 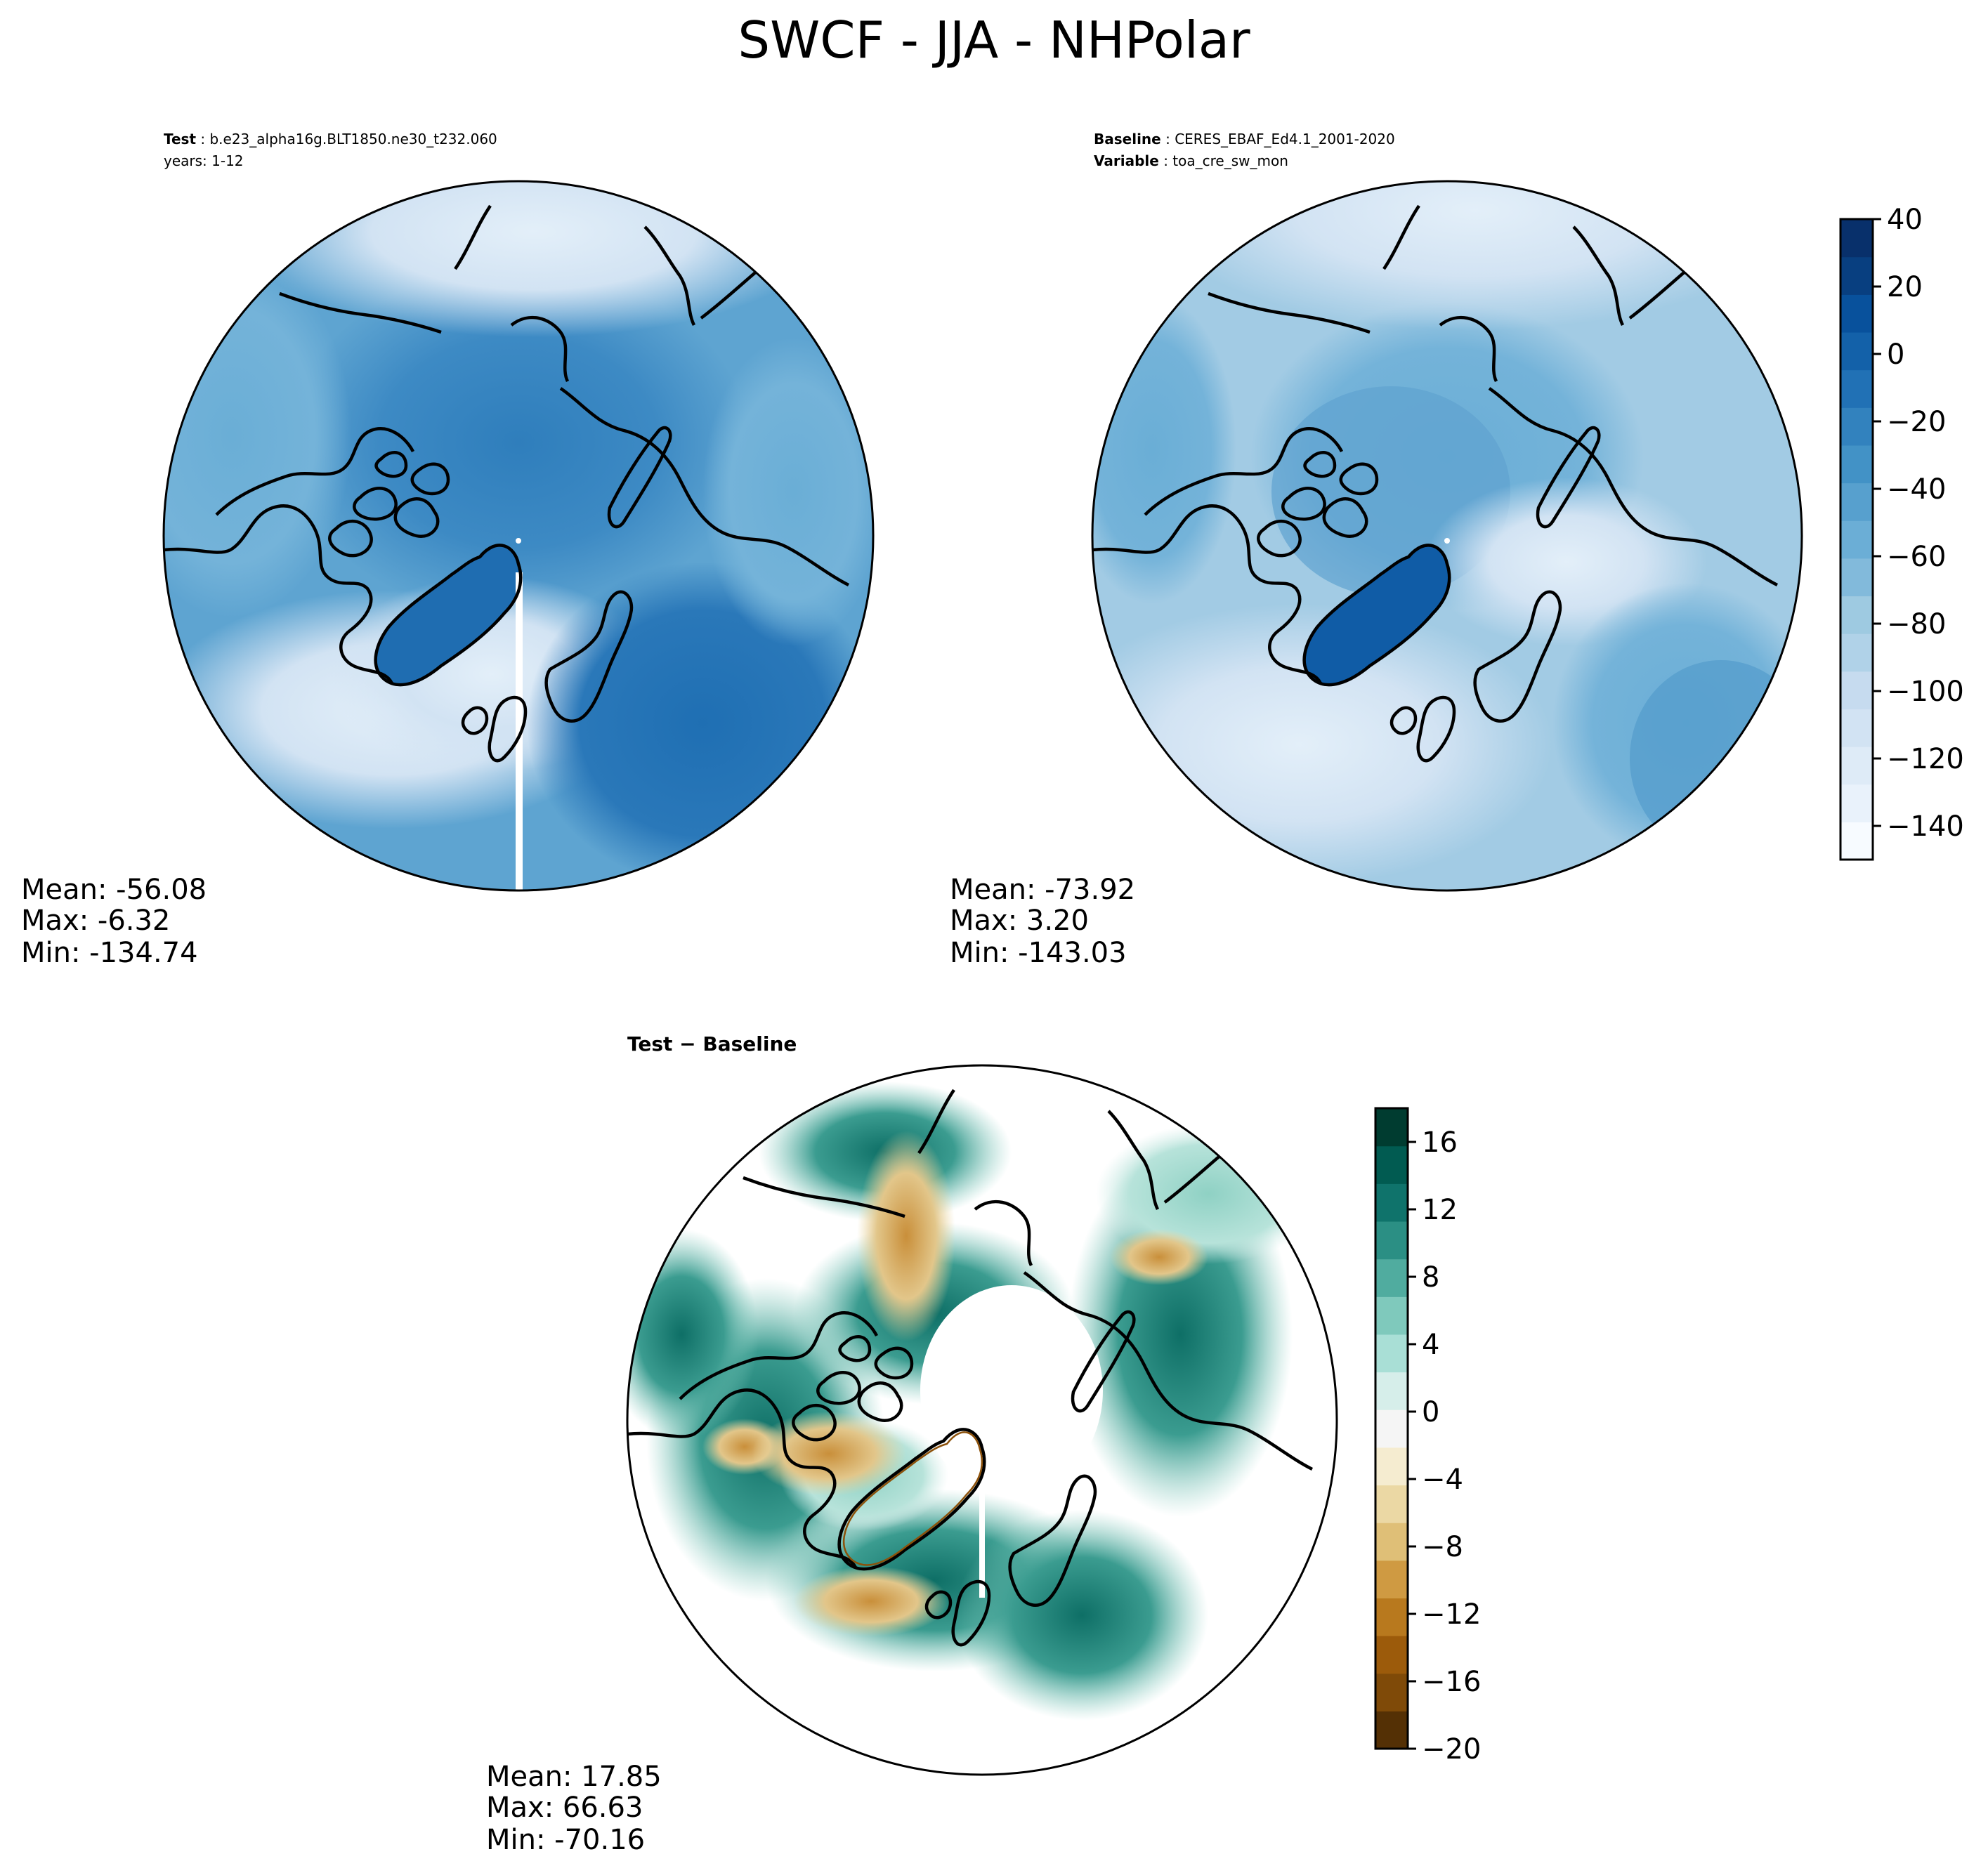 What do you see at coordinates (565, 1840) in the screenshot?
I see `diff-min: Min: -70.16` at bounding box center [565, 1840].